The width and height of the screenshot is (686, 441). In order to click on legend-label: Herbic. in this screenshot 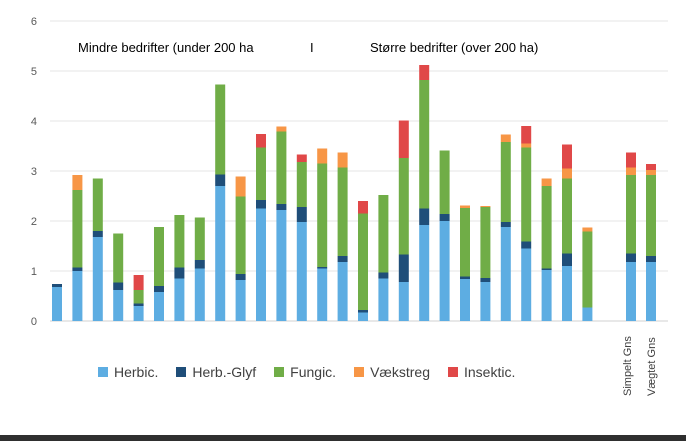, I will do `click(136, 372)`.